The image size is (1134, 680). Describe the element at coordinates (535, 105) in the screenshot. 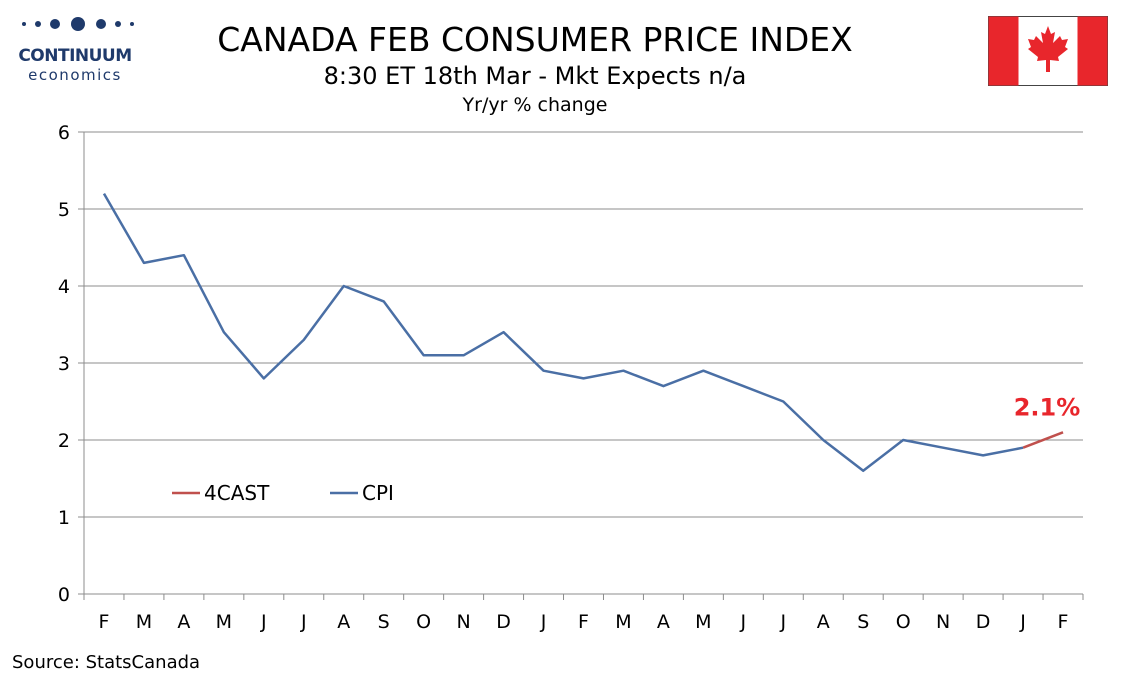

I see `chart-units: Yr/yr % change` at that location.